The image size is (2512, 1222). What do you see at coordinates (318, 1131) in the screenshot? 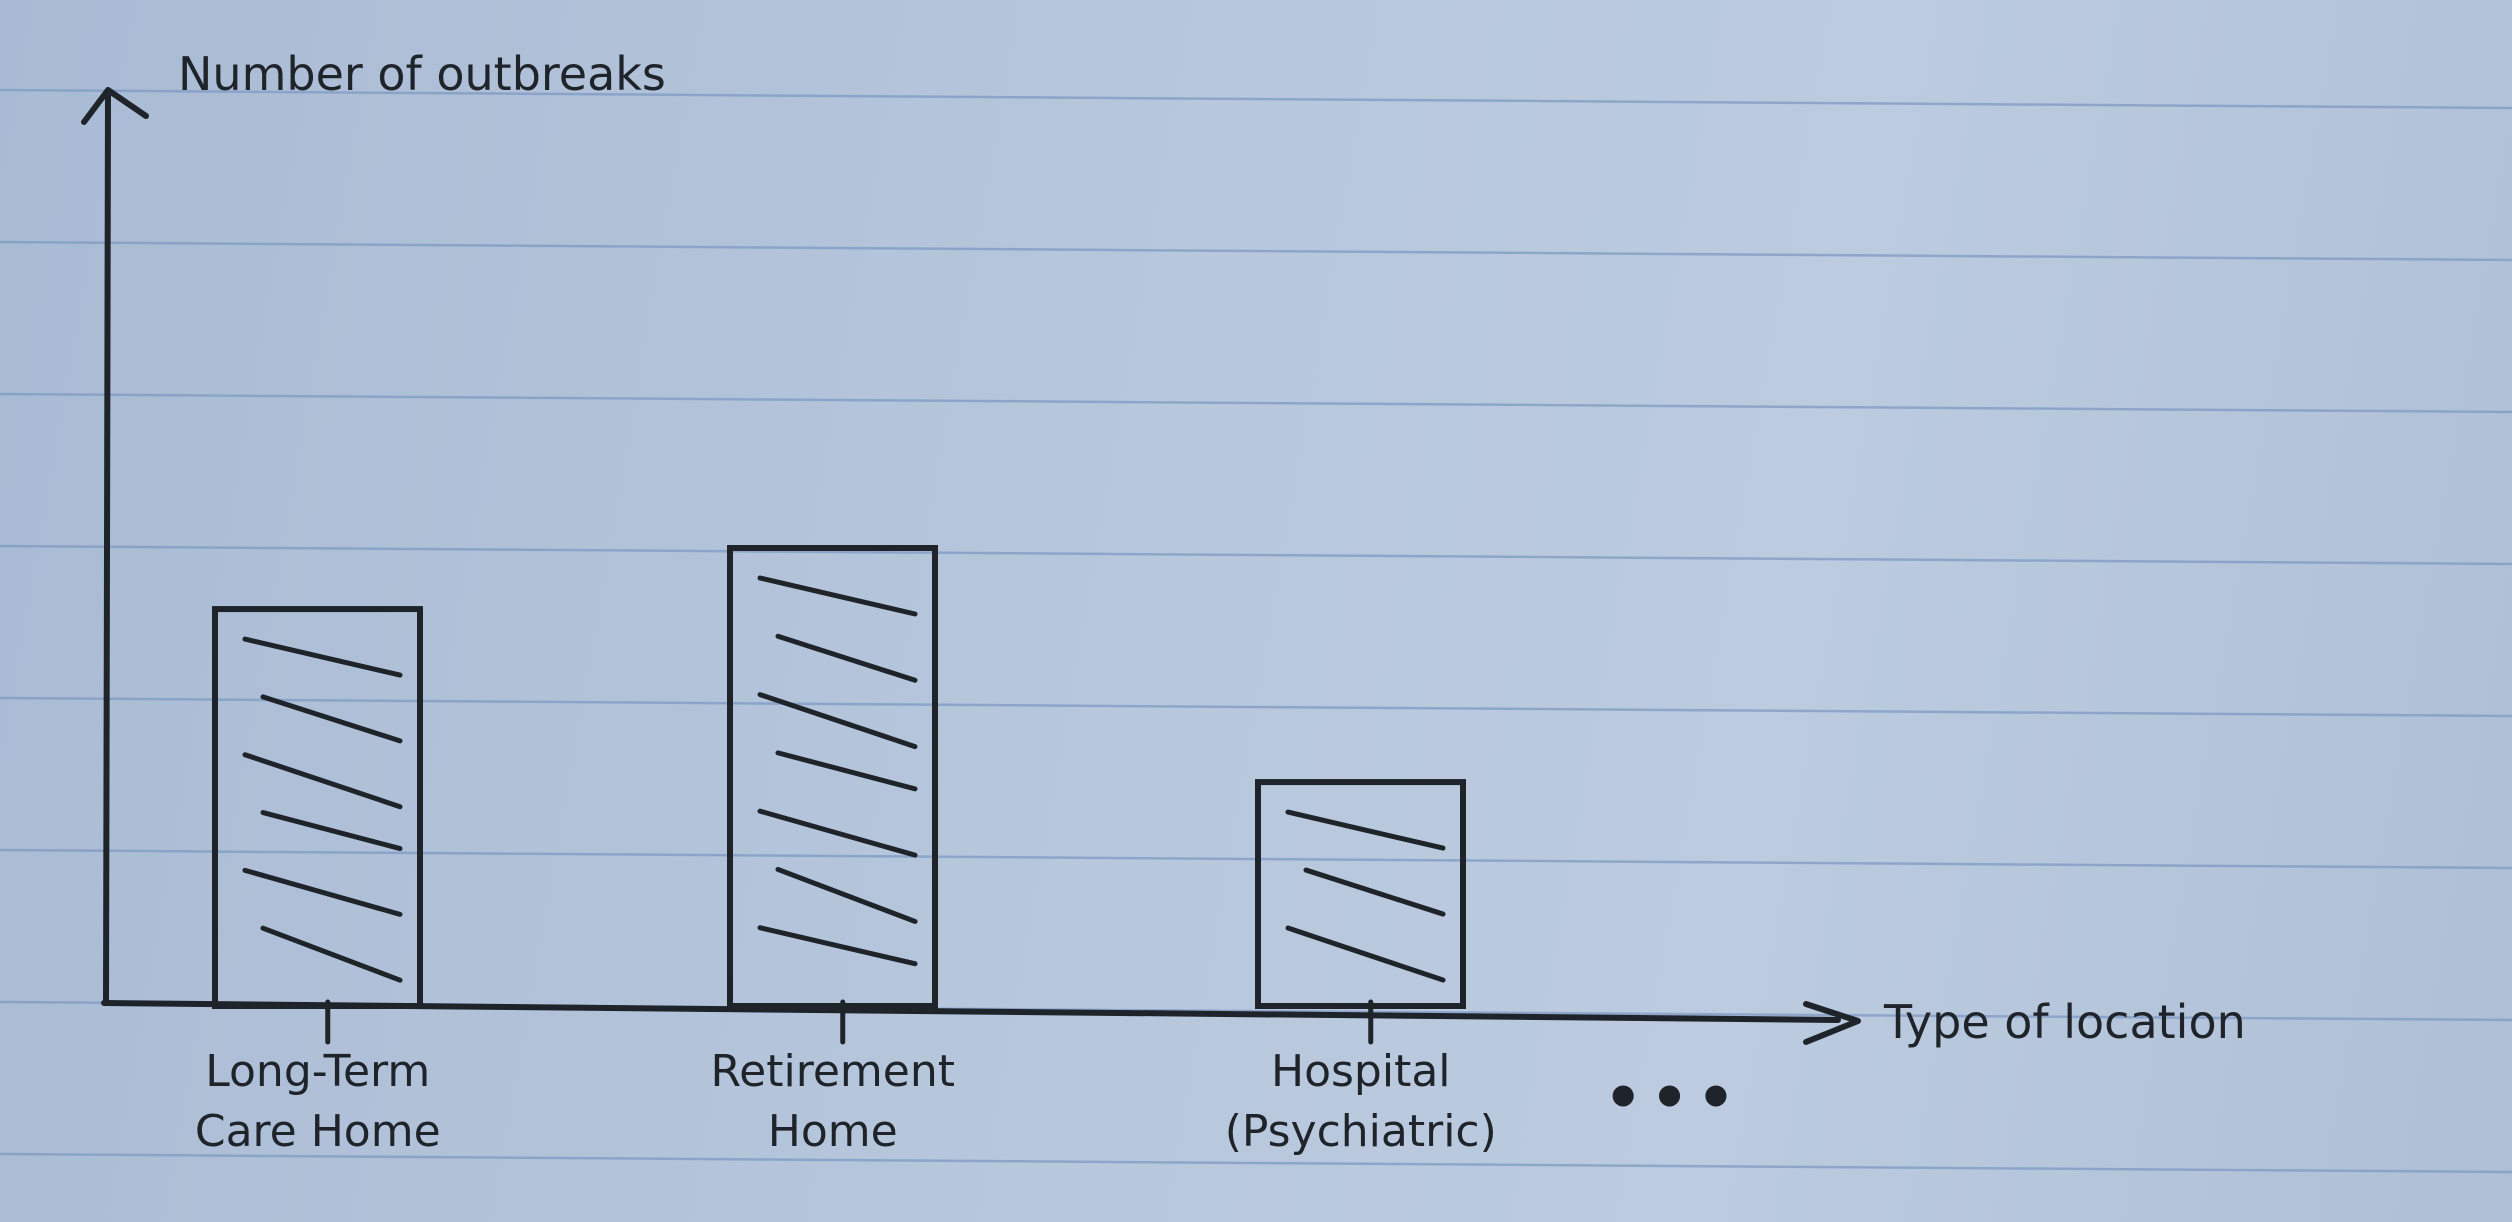
I see `x-tick-label: Care Home` at bounding box center [318, 1131].